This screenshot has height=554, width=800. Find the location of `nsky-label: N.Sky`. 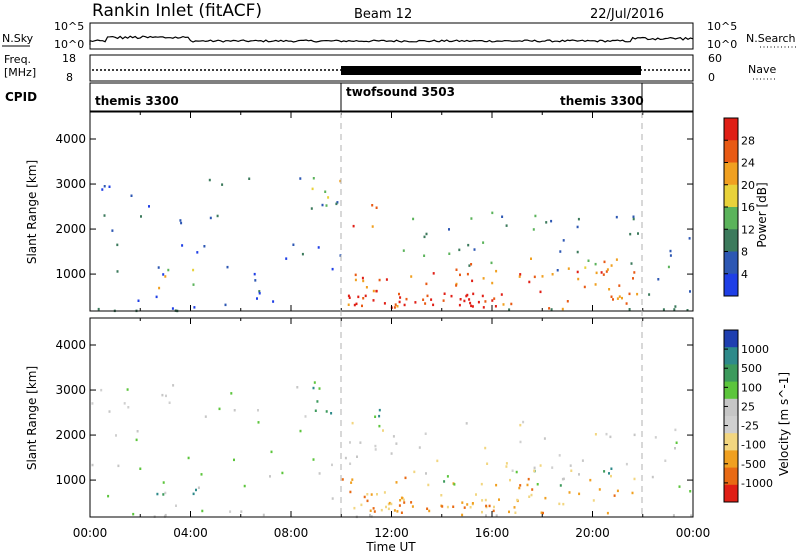

nsky-label: N.Sky is located at coordinates (18, 38).